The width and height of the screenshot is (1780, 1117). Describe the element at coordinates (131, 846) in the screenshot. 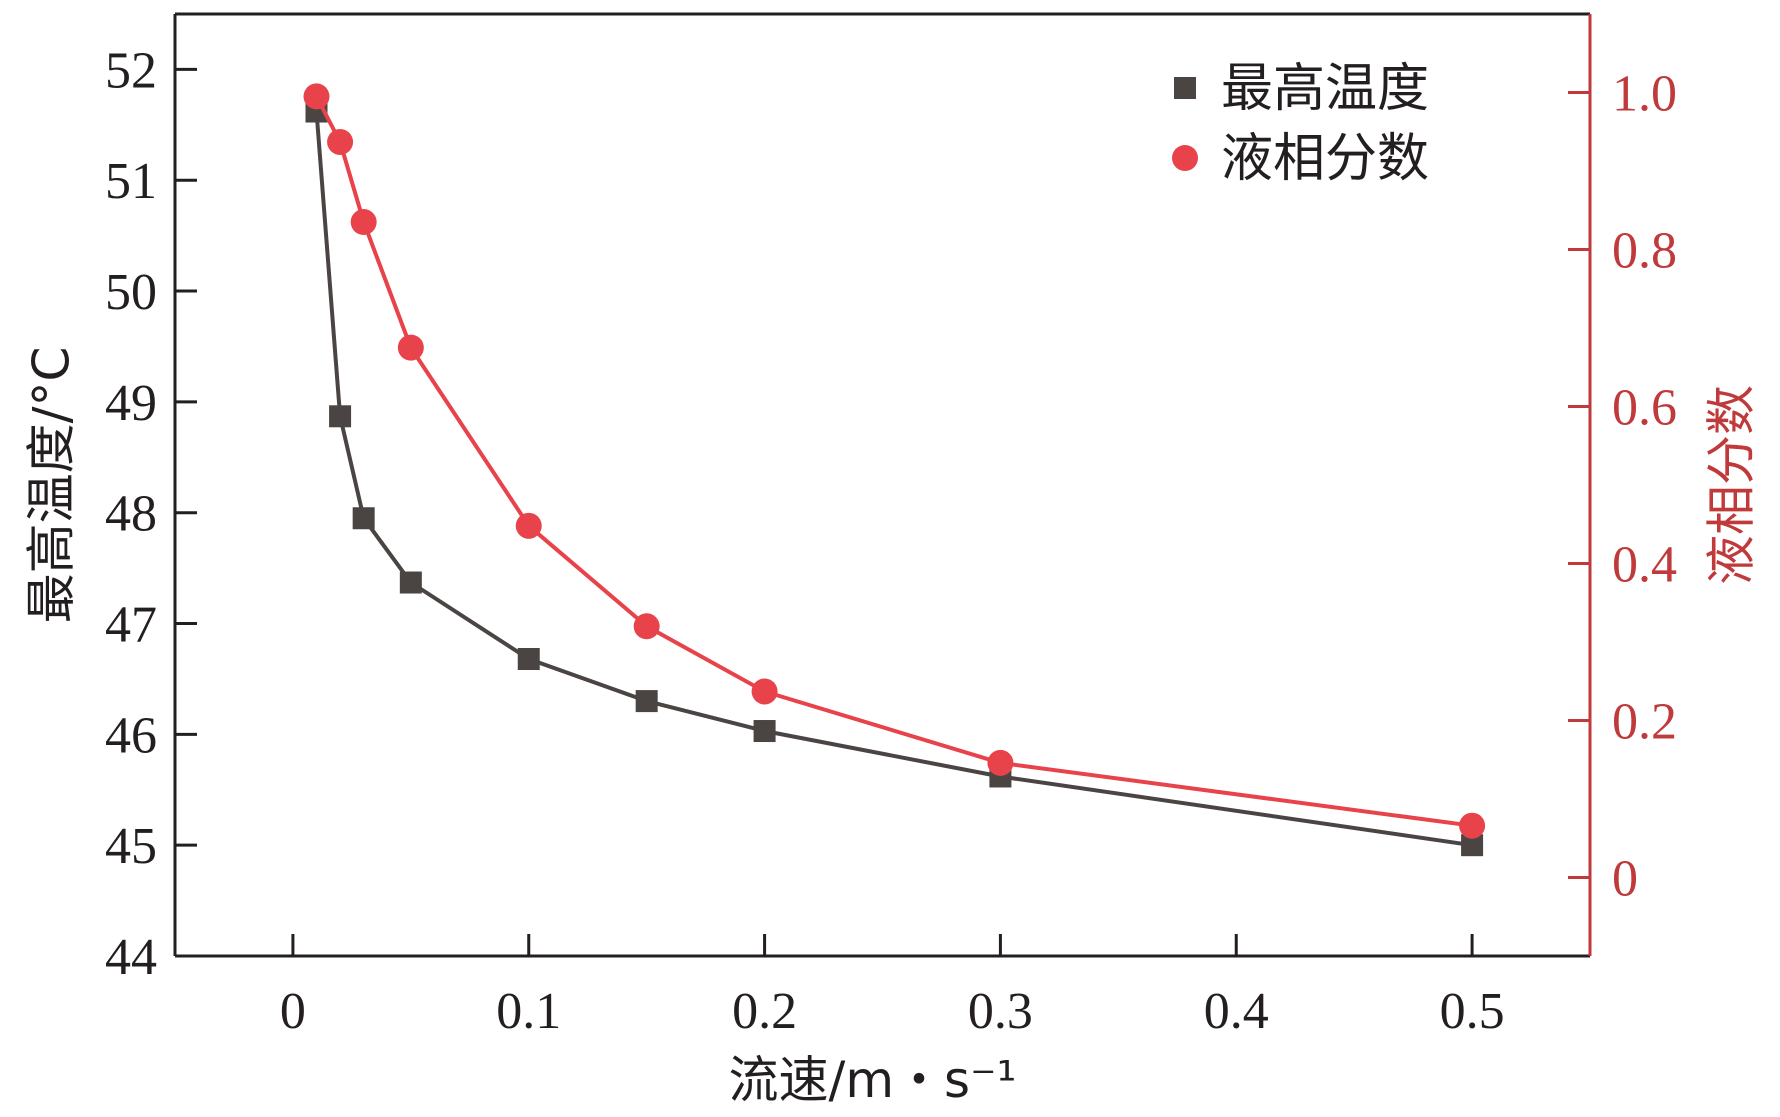

I see `y-left-tick-label: 45` at that location.